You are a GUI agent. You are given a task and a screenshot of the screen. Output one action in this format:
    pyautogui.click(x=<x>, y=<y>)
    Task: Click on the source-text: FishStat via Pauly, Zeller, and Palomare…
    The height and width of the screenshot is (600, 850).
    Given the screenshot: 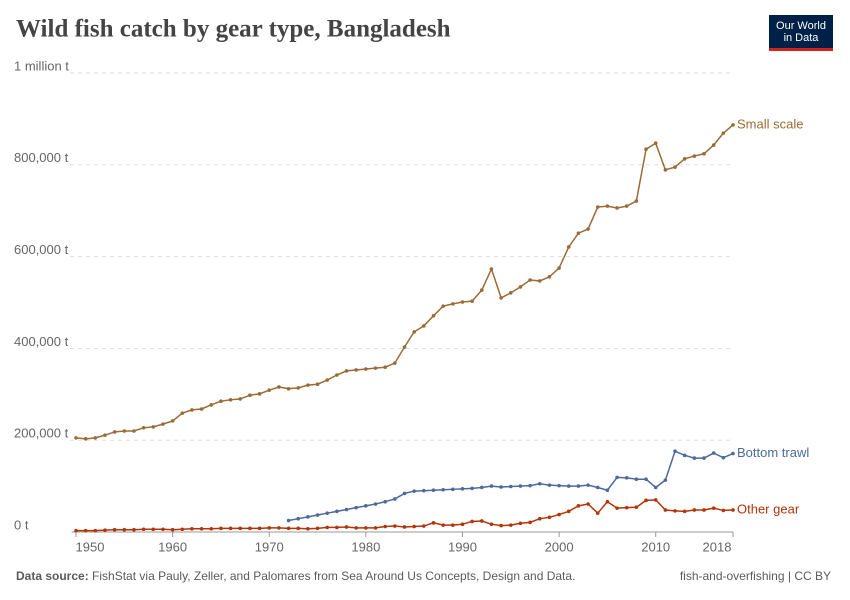 What is the action you would take?
    pyautogui.click(x=333, y=576)
    